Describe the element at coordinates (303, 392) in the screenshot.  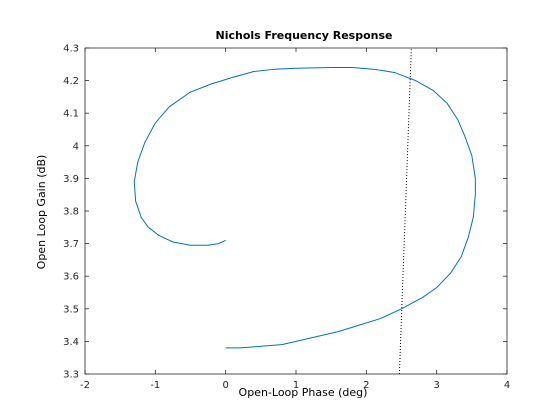
I see `x-axis-label: Open-Loop Phase (deg)` at that location.